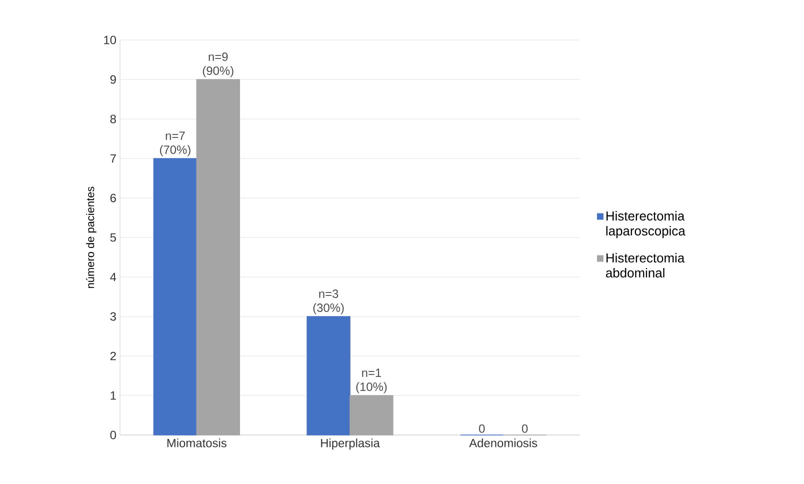 This screenshot has width=804, height=484. I want to click on y-tick-label: 10, so click(110, 40).